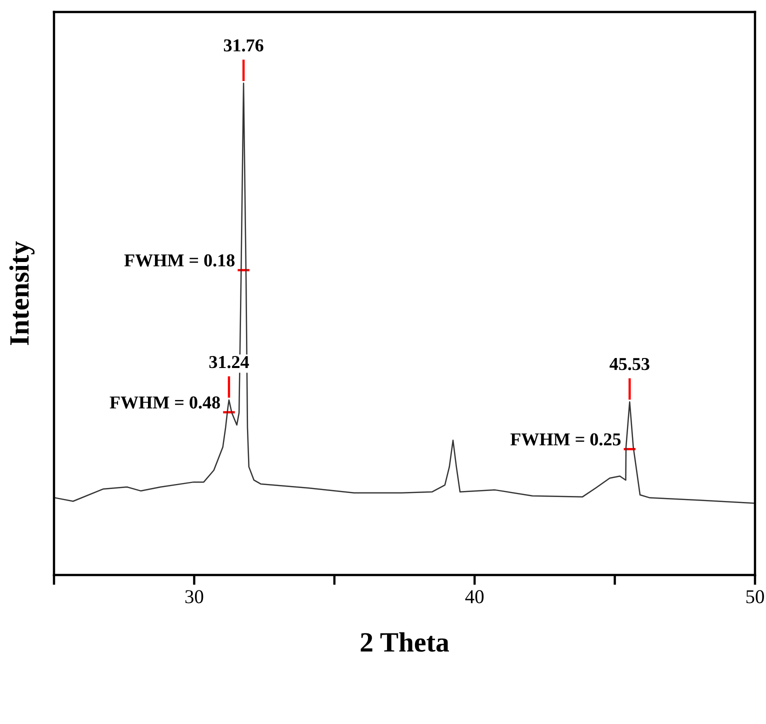 Image resolution: width=766 pixels, height=724 pixels. Describe the element at coordinates (244, 45) in the screenshot. I see `annotation: 31.76` at that location.